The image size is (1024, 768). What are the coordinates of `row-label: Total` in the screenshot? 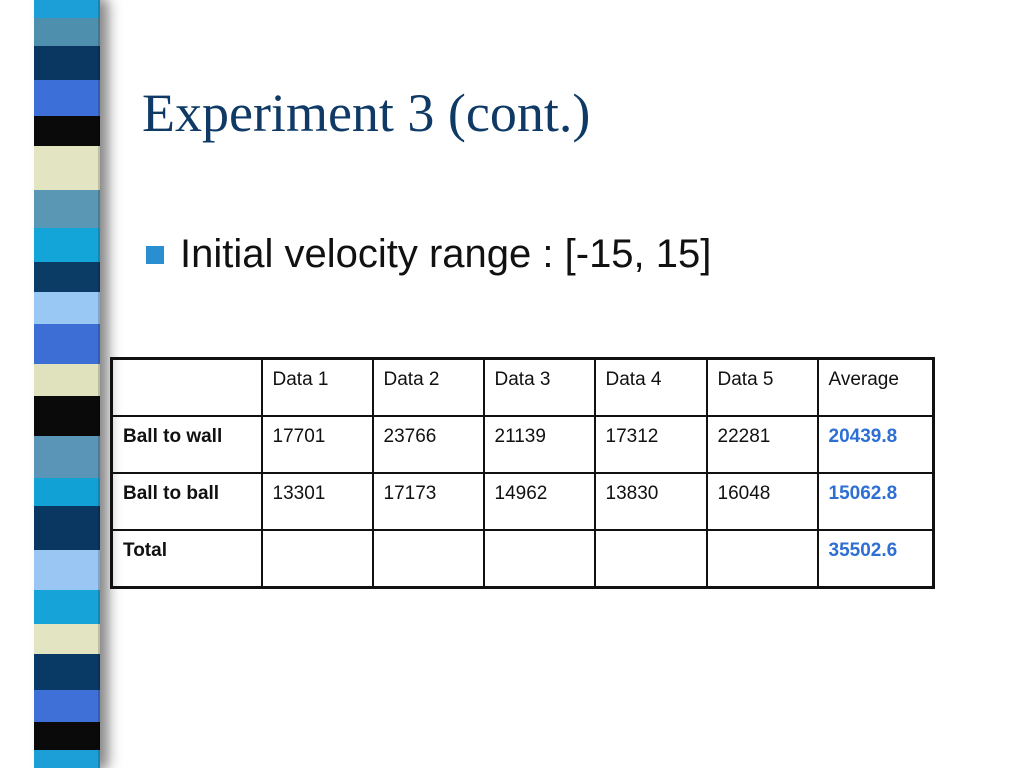 It's located at (186, 559).